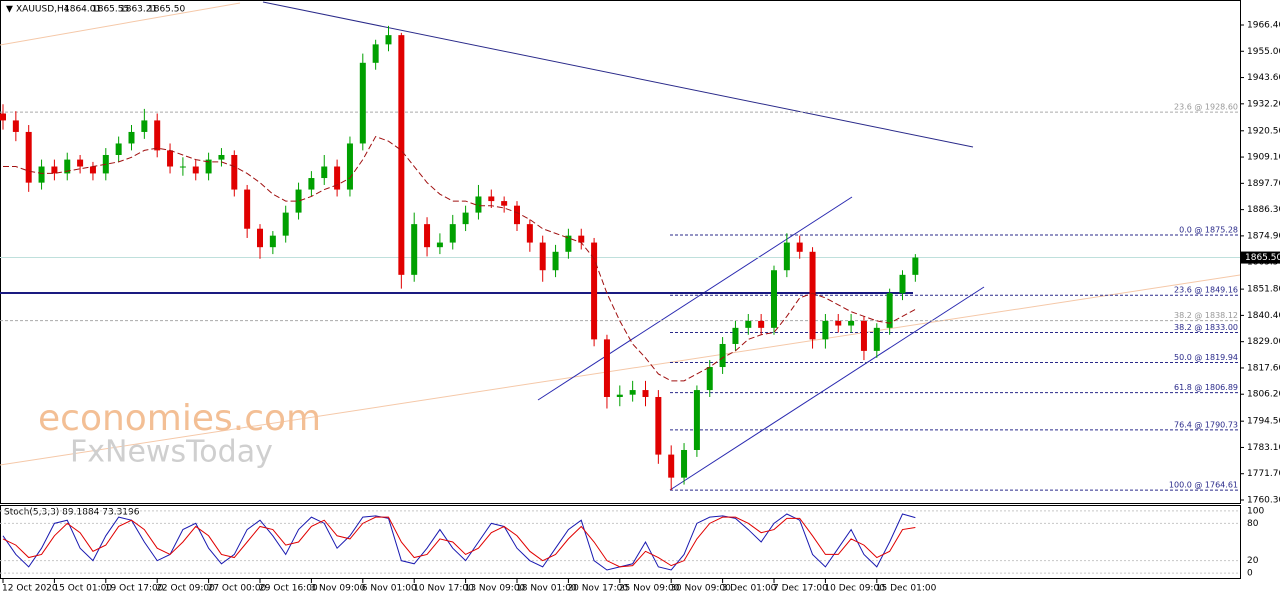  Describe the element at coordinates (166, 10) in the screenshot. I see `ohlc-close: 1865.50` at that location.